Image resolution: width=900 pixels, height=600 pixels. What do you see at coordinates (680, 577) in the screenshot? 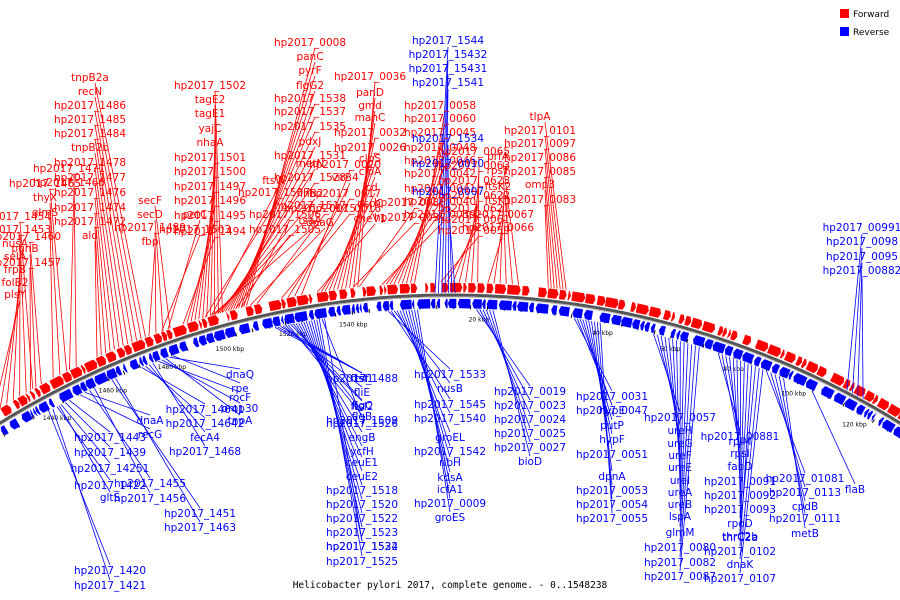
I see `reverse-gene-label: hp2017_0087` at bounding box center [680, 577].